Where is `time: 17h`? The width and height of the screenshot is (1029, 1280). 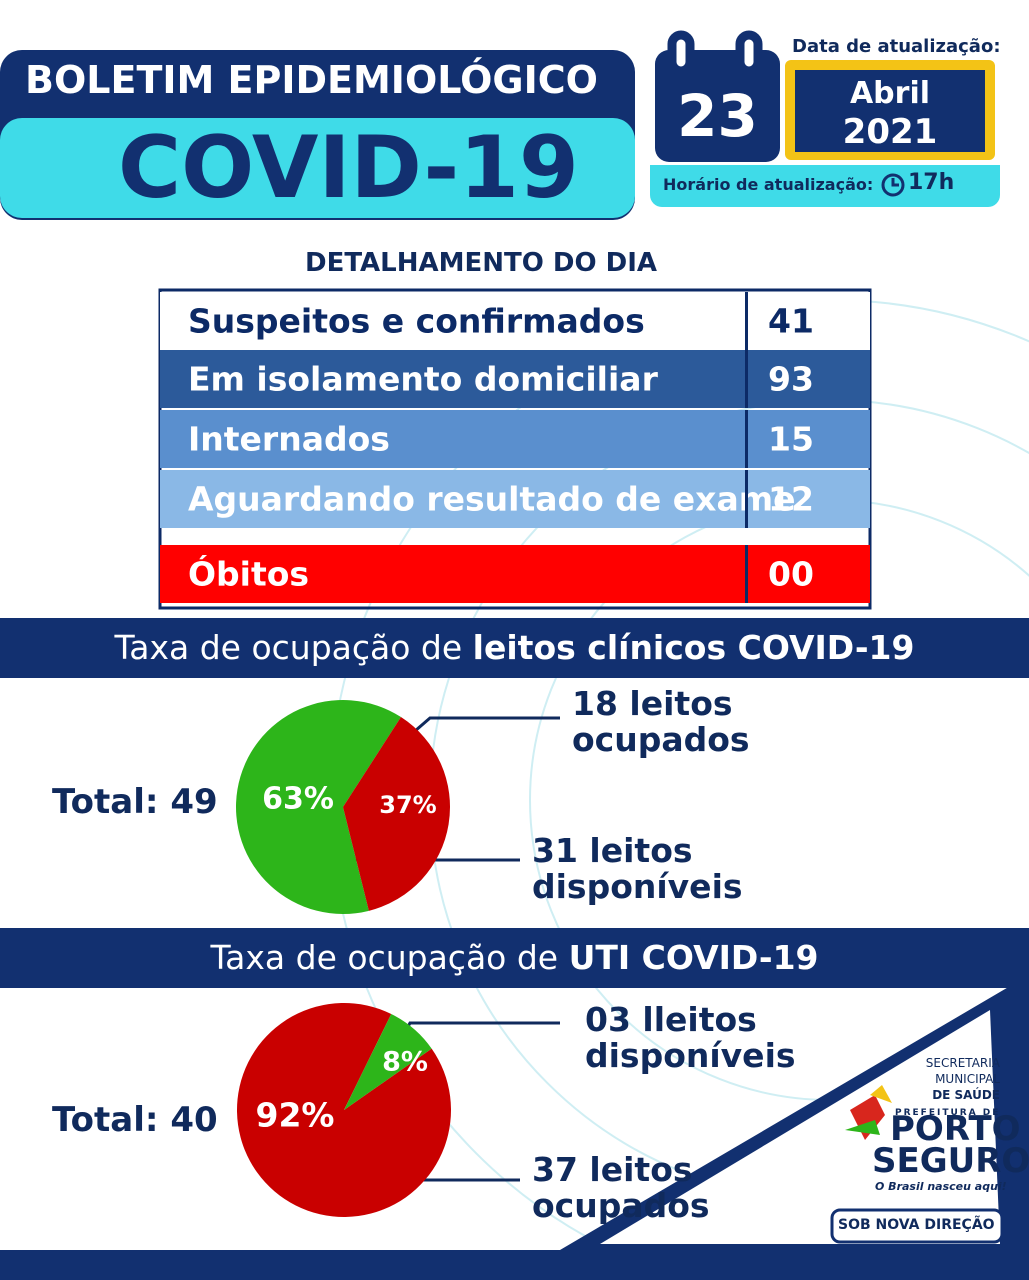
time: 17h is located at coordinates (931, 182).